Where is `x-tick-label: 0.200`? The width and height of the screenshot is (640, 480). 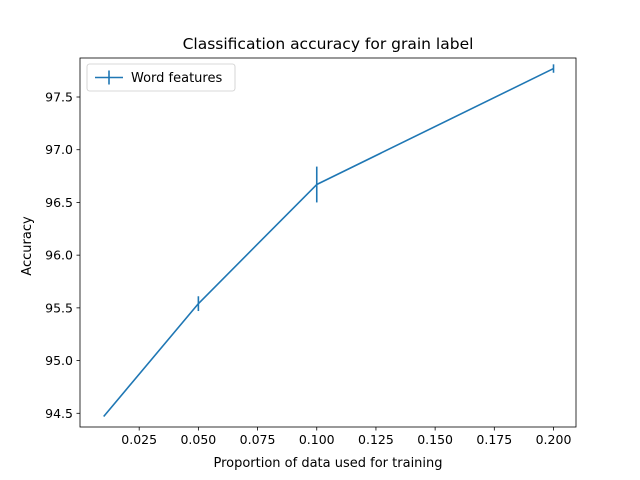
x-tick-label: 0.200 is located at coordinates (554, 439).